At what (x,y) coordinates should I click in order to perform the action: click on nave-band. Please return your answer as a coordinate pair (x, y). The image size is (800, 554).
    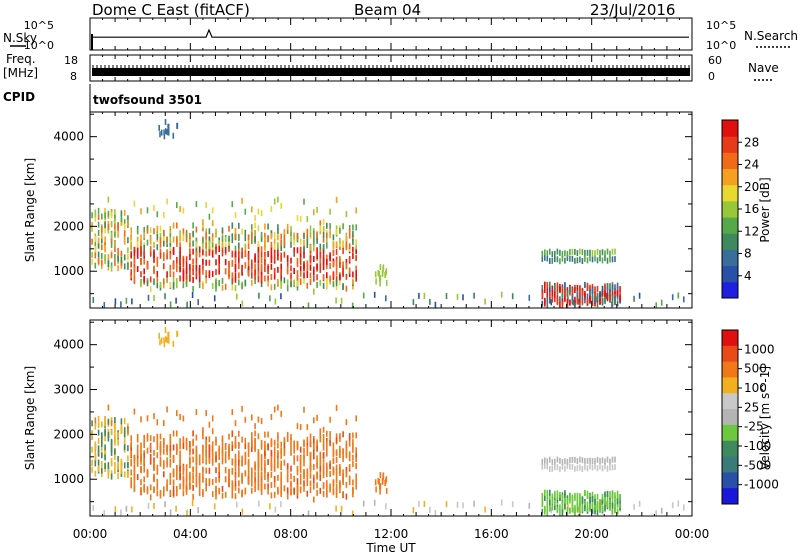
    Looking at the image, I should click on (391, 72).